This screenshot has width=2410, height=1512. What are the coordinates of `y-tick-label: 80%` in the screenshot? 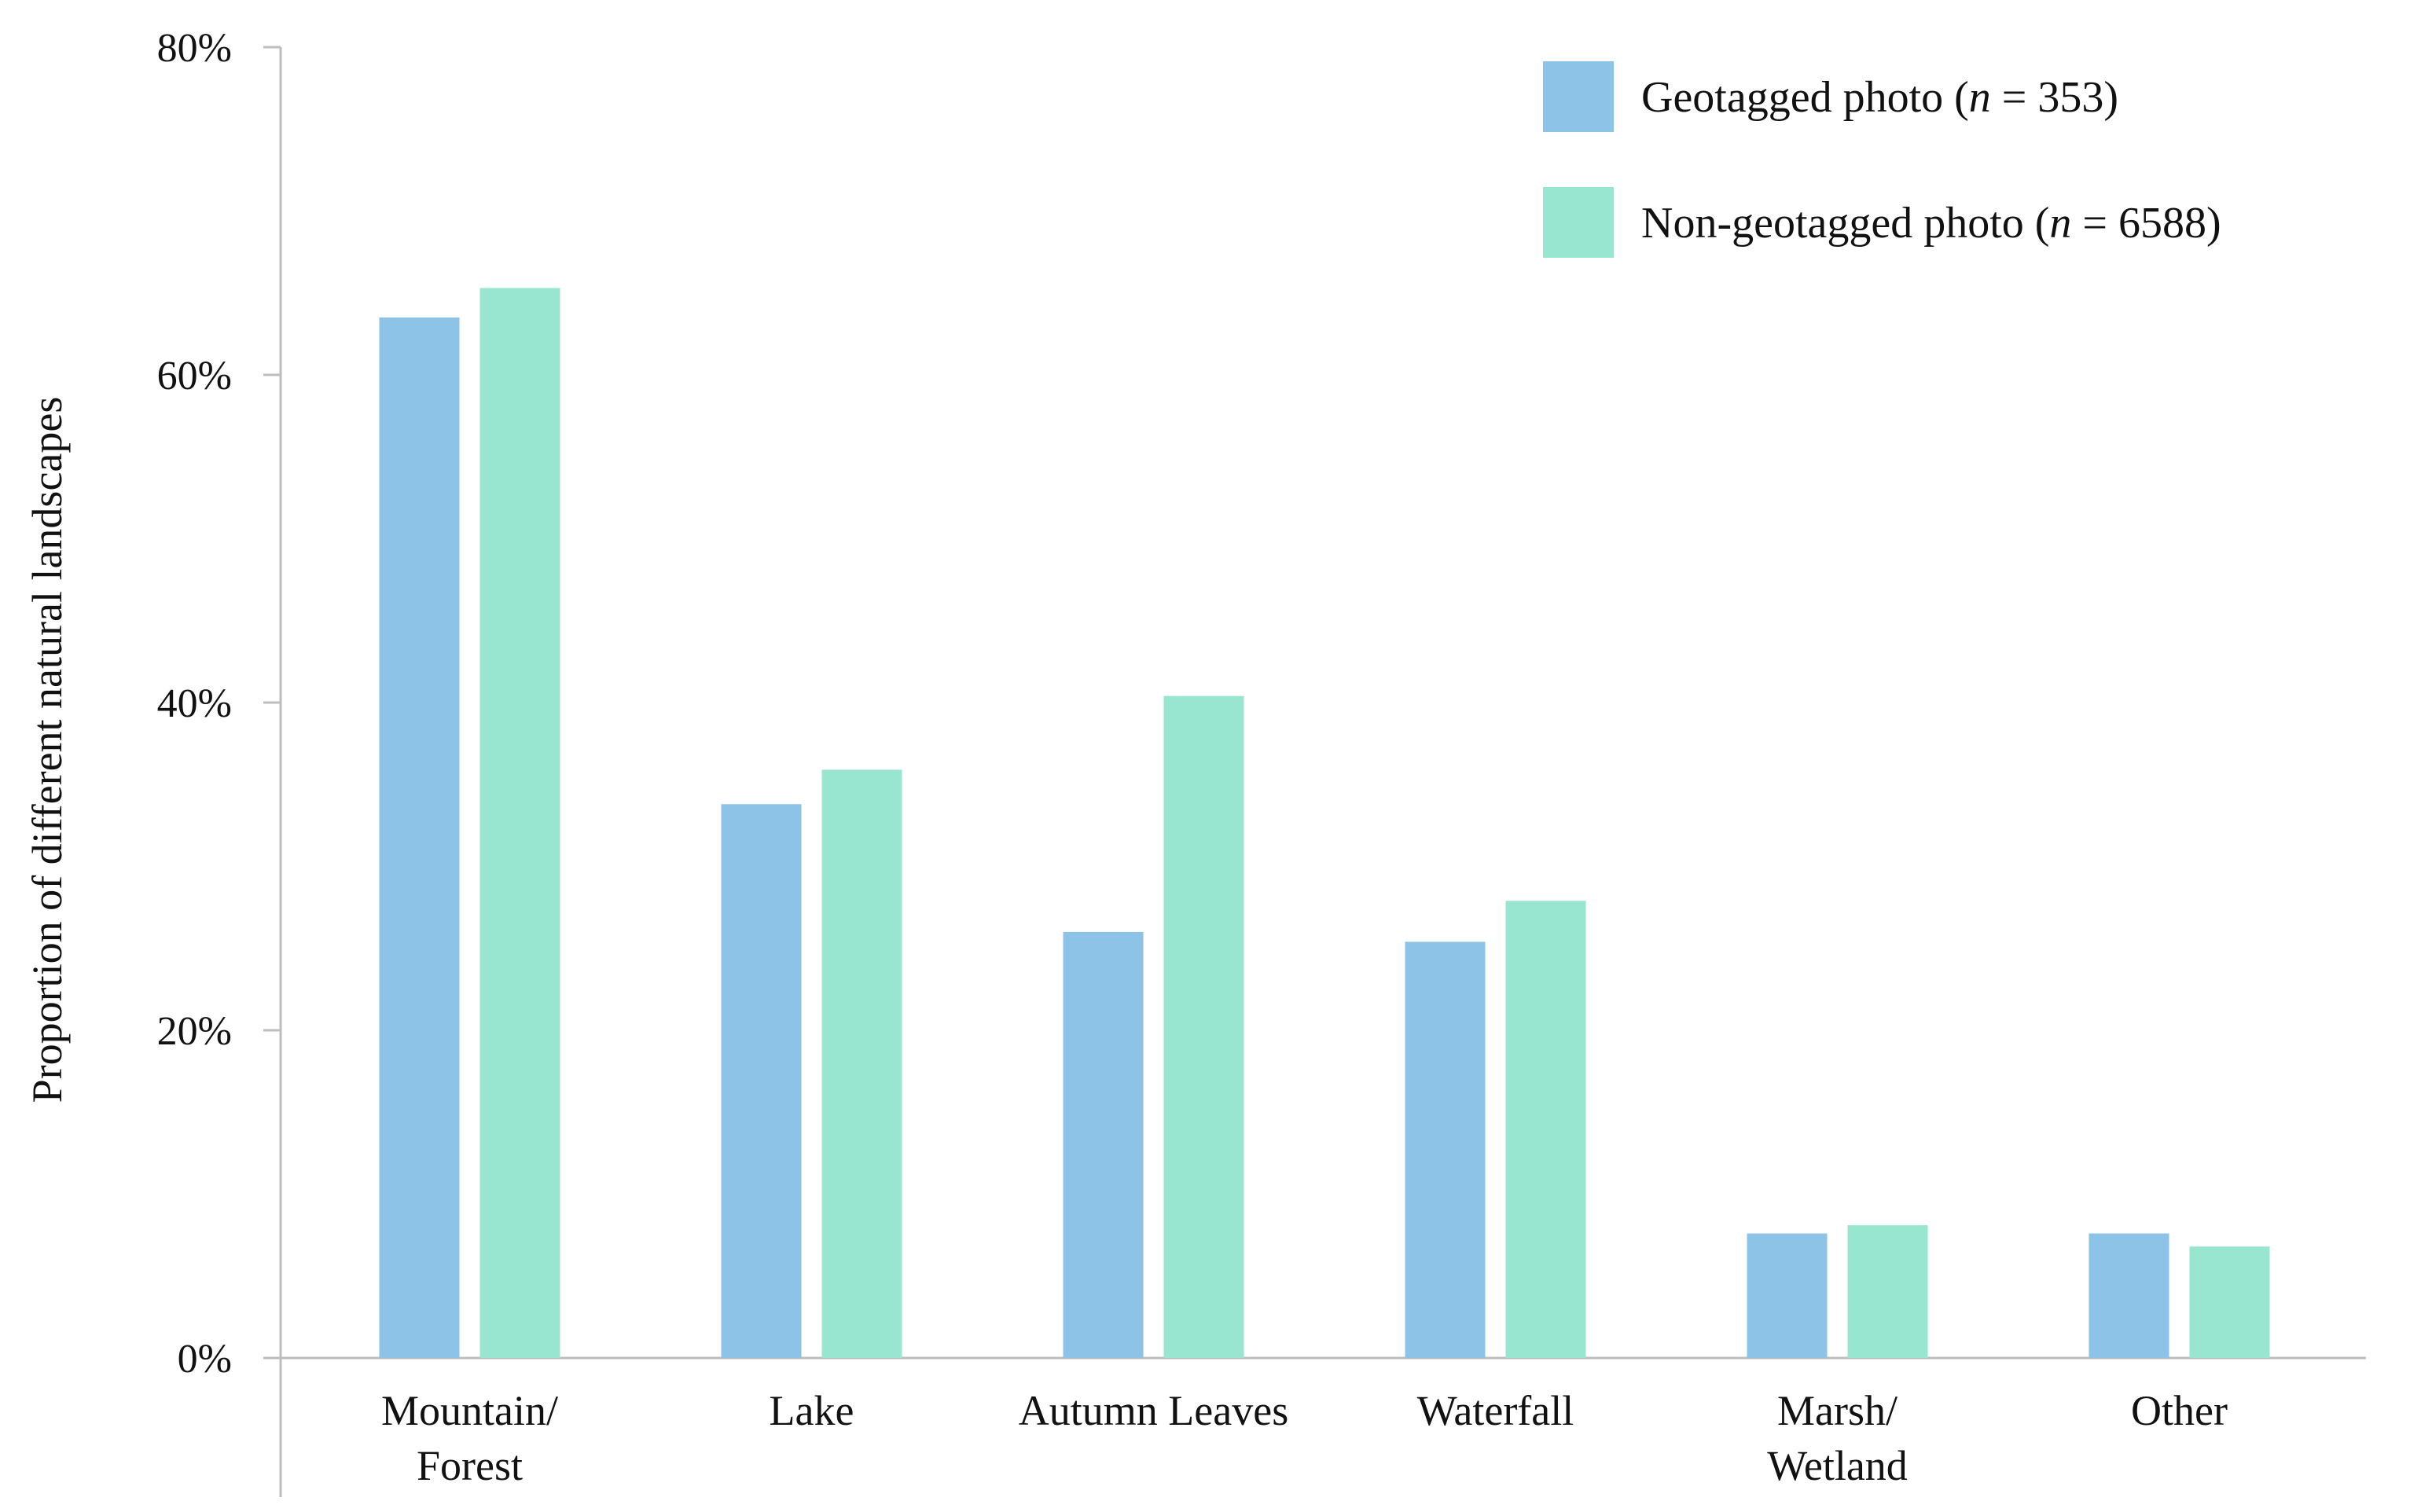 It's located at (194, 49).